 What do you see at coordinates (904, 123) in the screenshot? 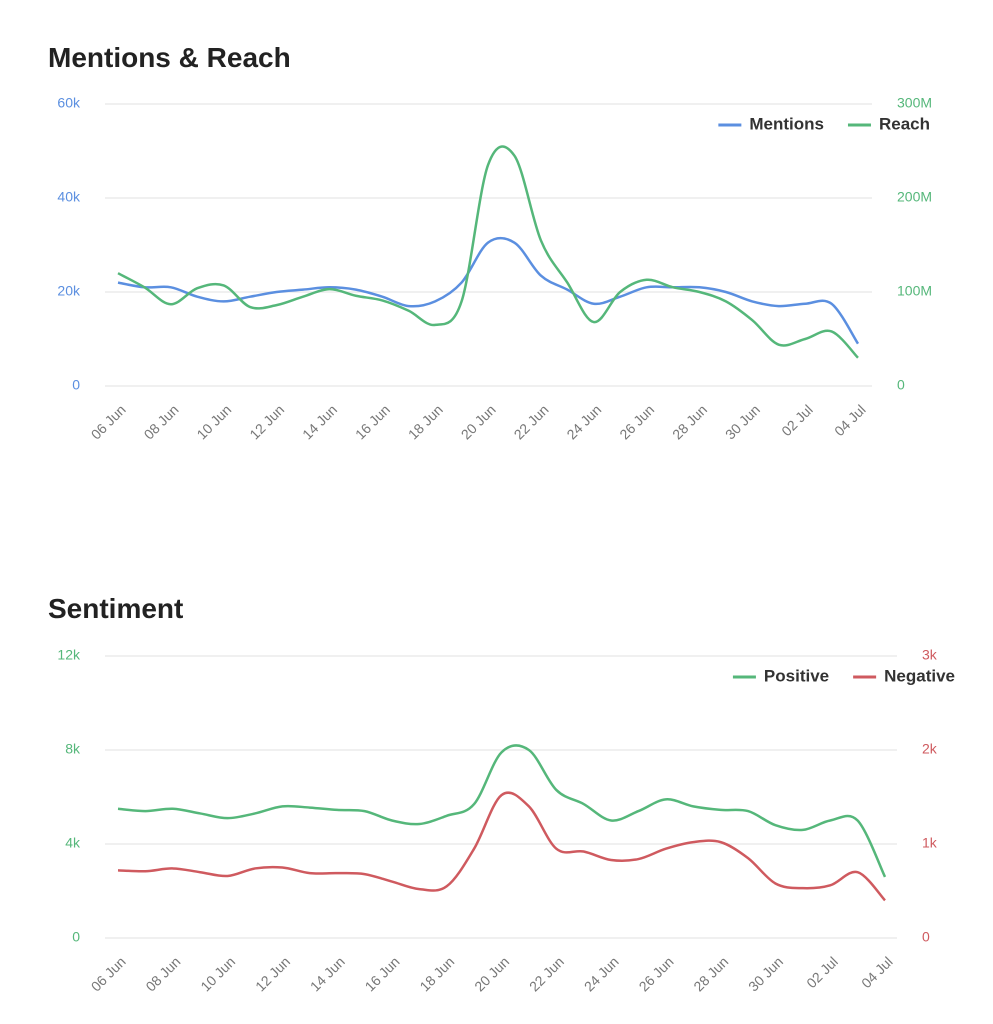
I see `legend-label: Reach` at bounding box center [904, 123].